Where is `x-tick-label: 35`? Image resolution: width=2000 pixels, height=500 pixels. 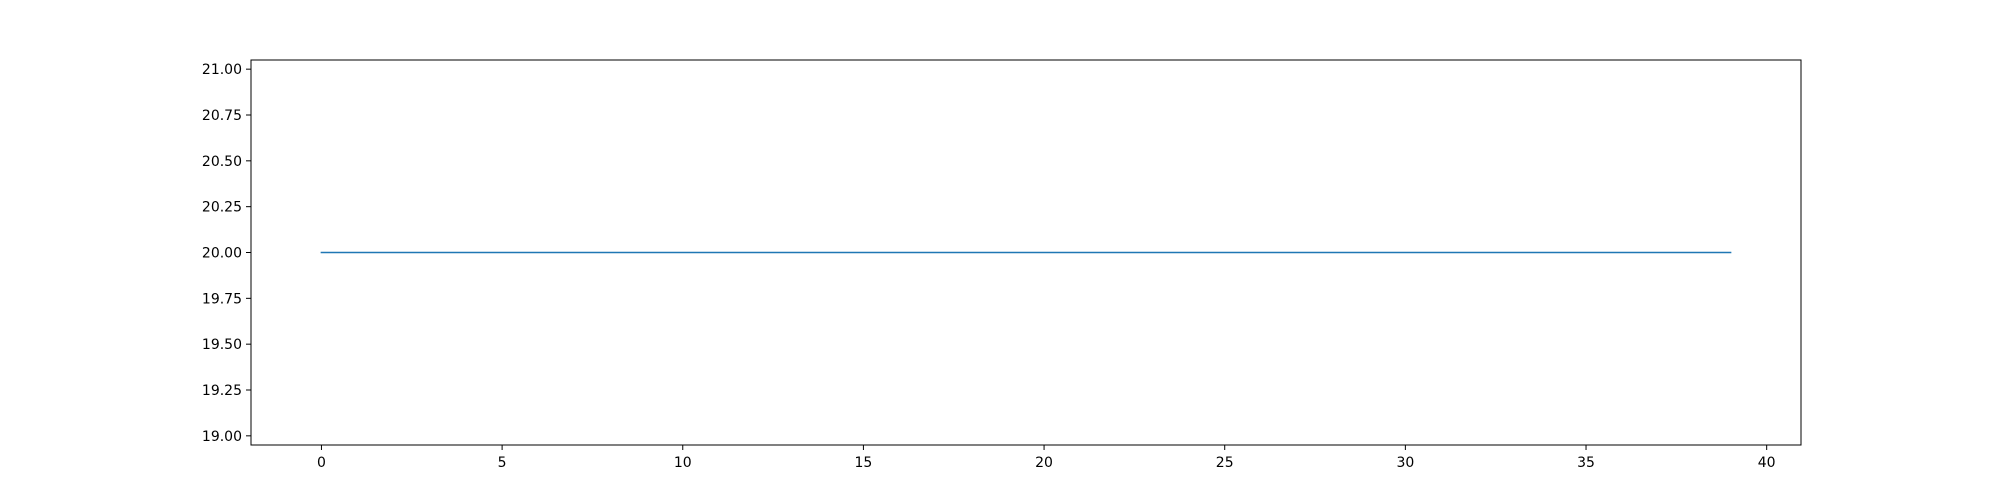 x-tick-label: 35 is located at coordinates (1586, 463).